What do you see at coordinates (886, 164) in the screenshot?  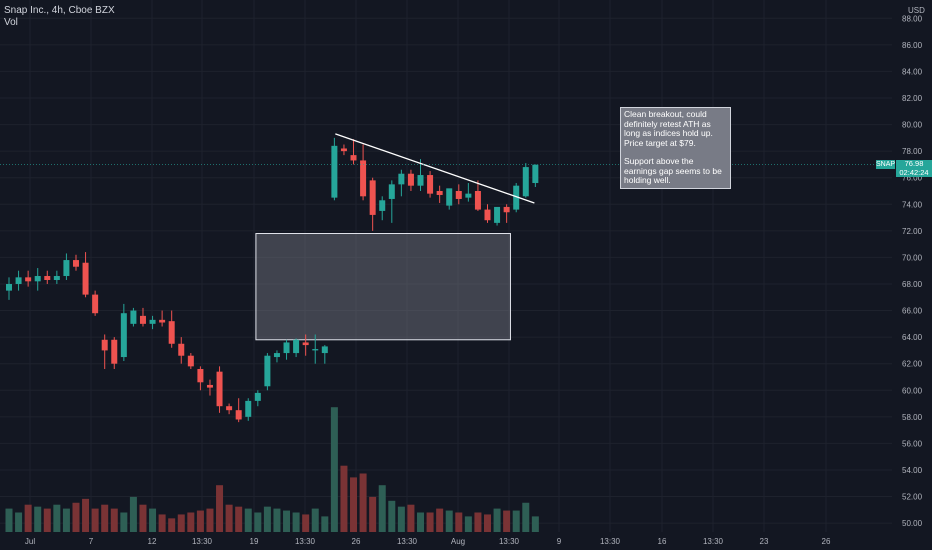 I see `symbol-badge: SNAP` at bounding box center [886, 164].